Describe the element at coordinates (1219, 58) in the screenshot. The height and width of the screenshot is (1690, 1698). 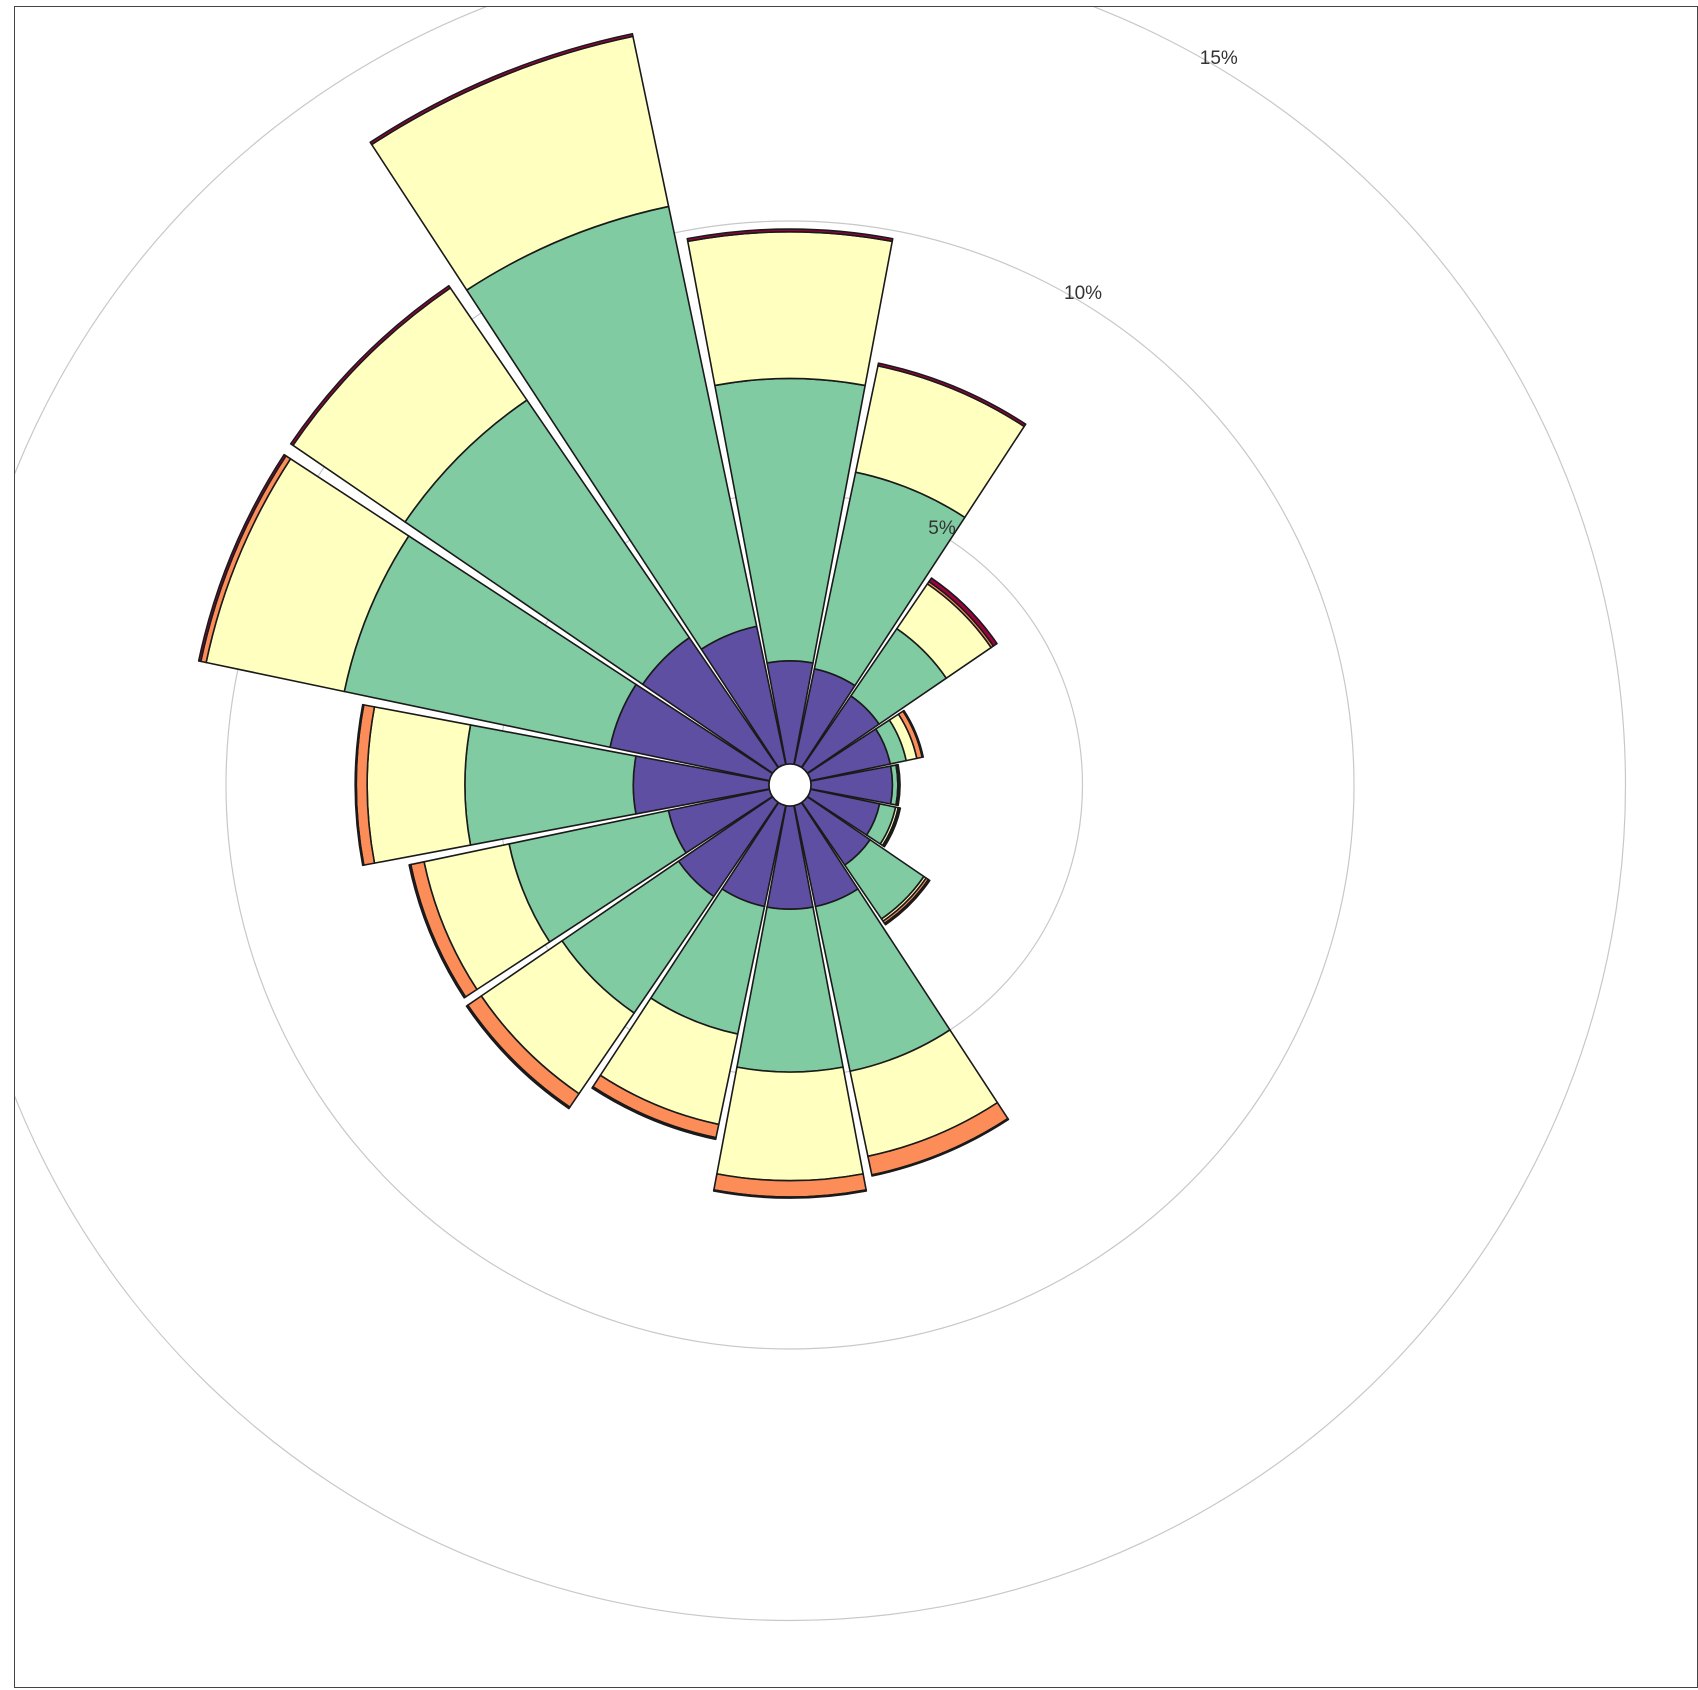
I see `ring-label-15: 15%` at that location.